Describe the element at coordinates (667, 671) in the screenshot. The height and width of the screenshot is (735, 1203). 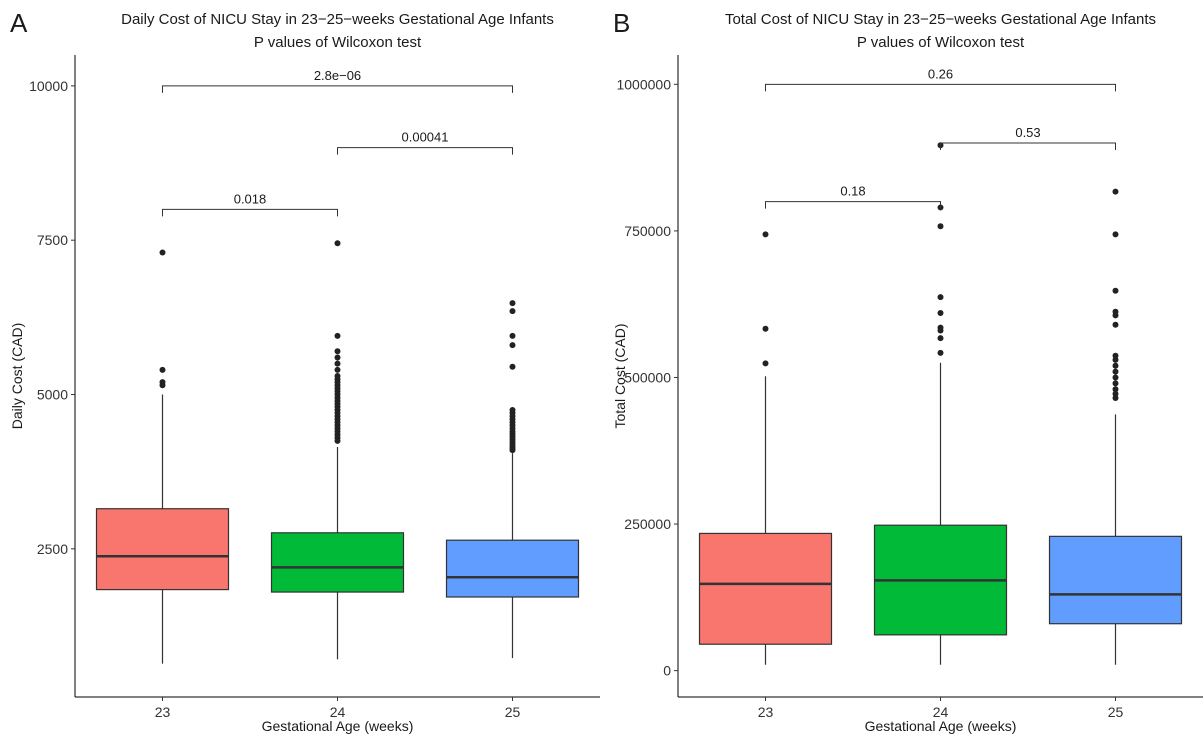
I see `y-tick-label: 0` at that location.